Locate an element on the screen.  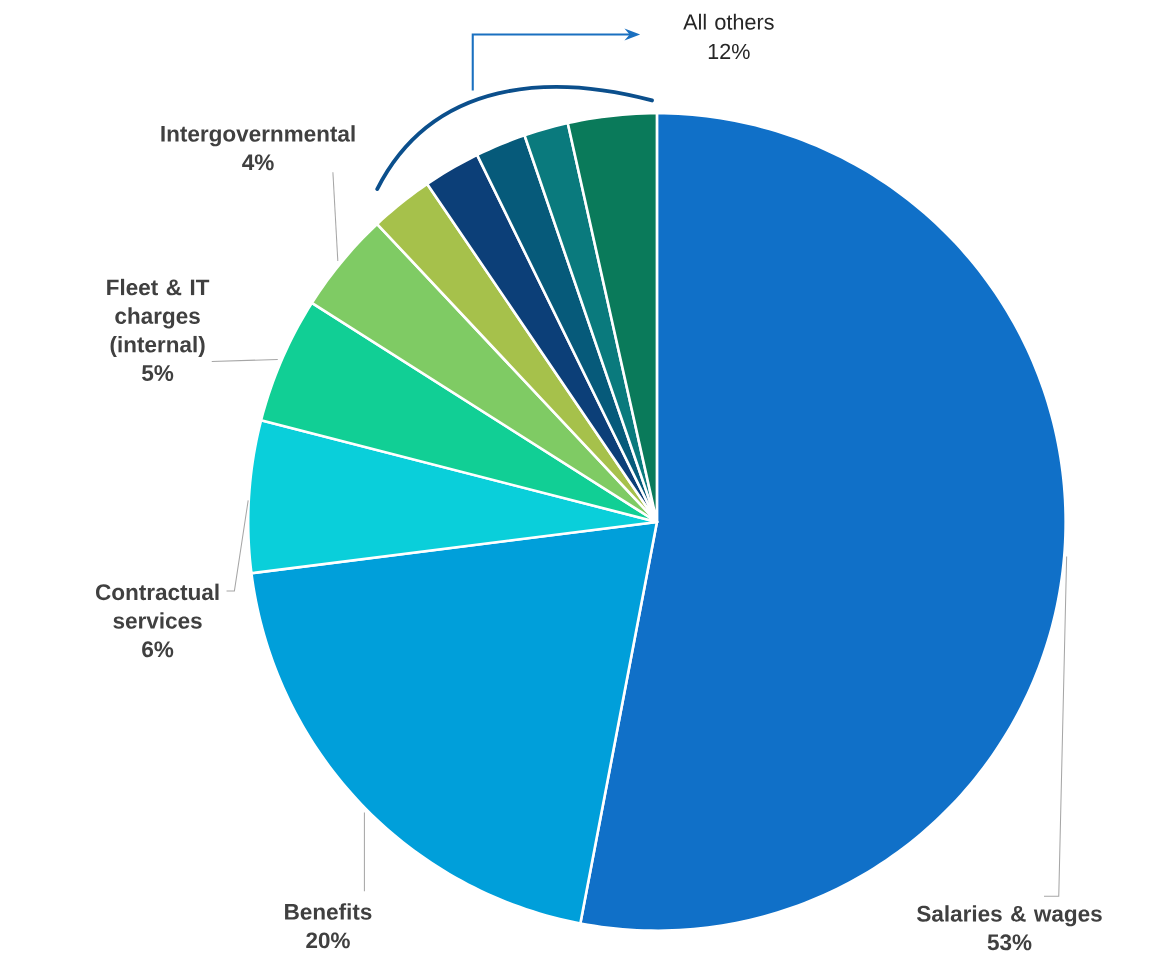
data-label: 5% is located at coordinates (158, 373).